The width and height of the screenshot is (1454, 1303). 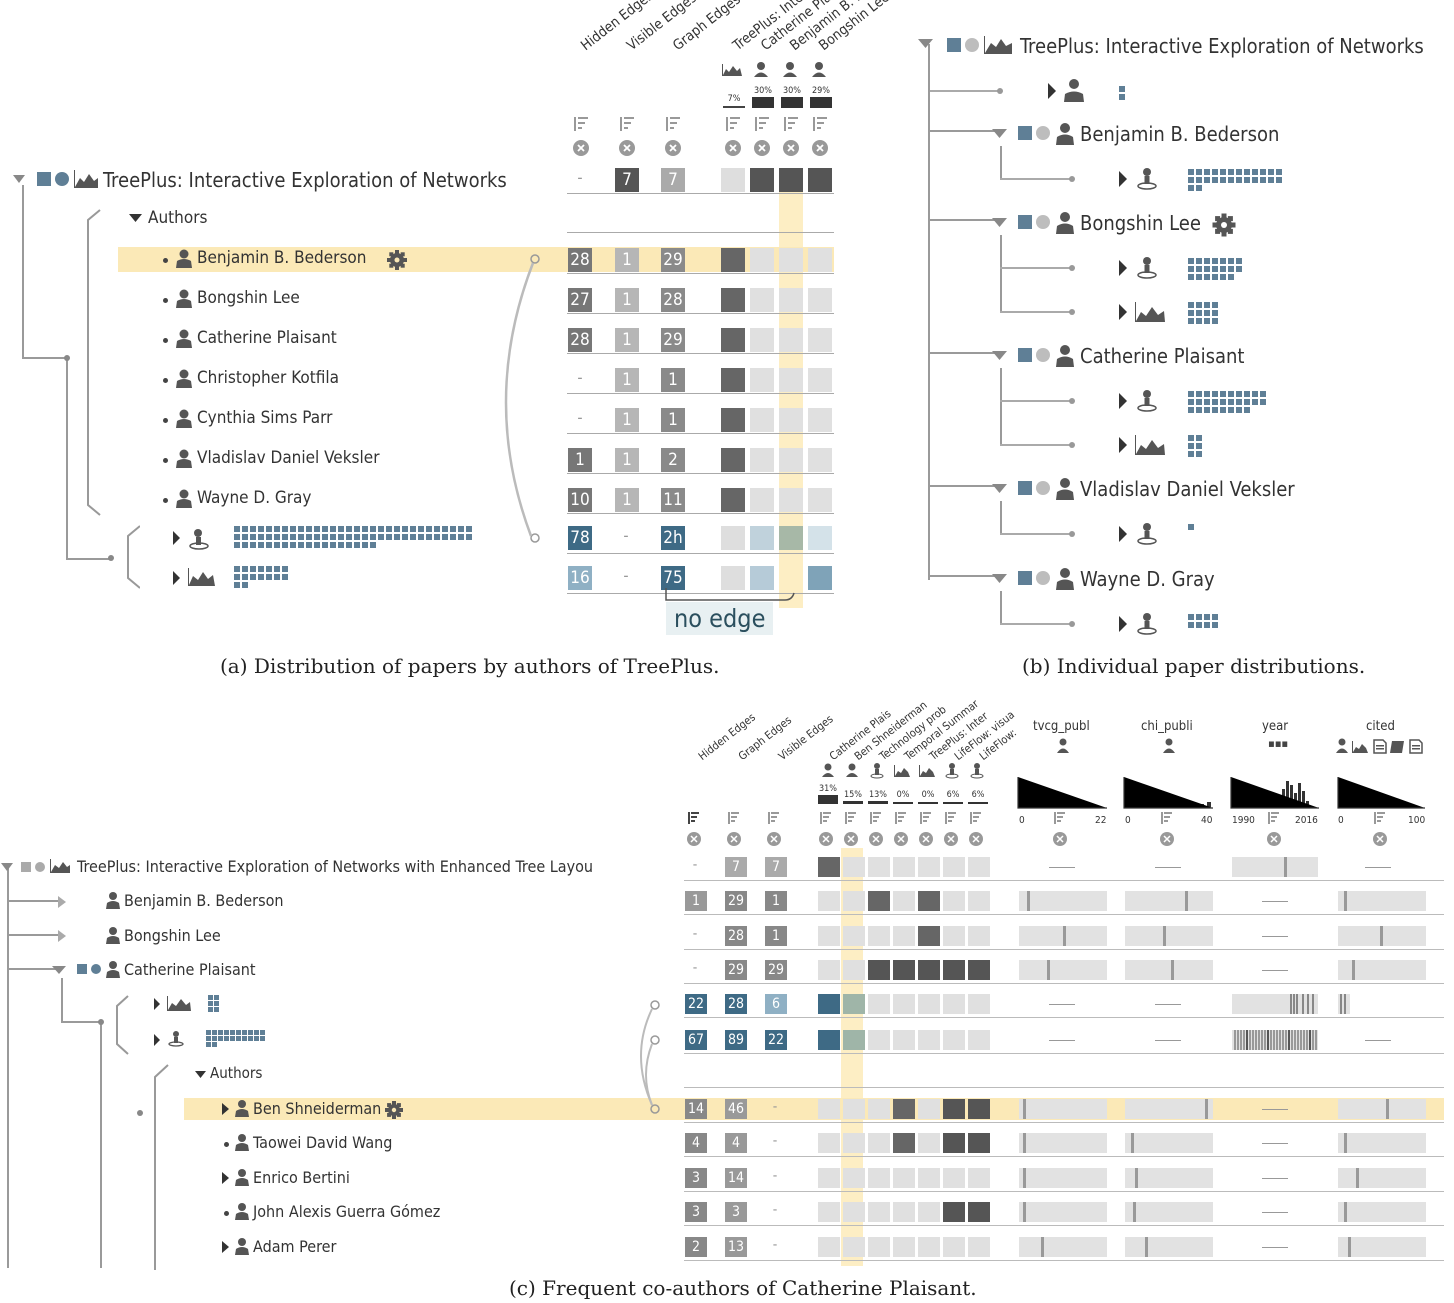 I want to click on cell-value: 4, so click(x=696, y=1143).